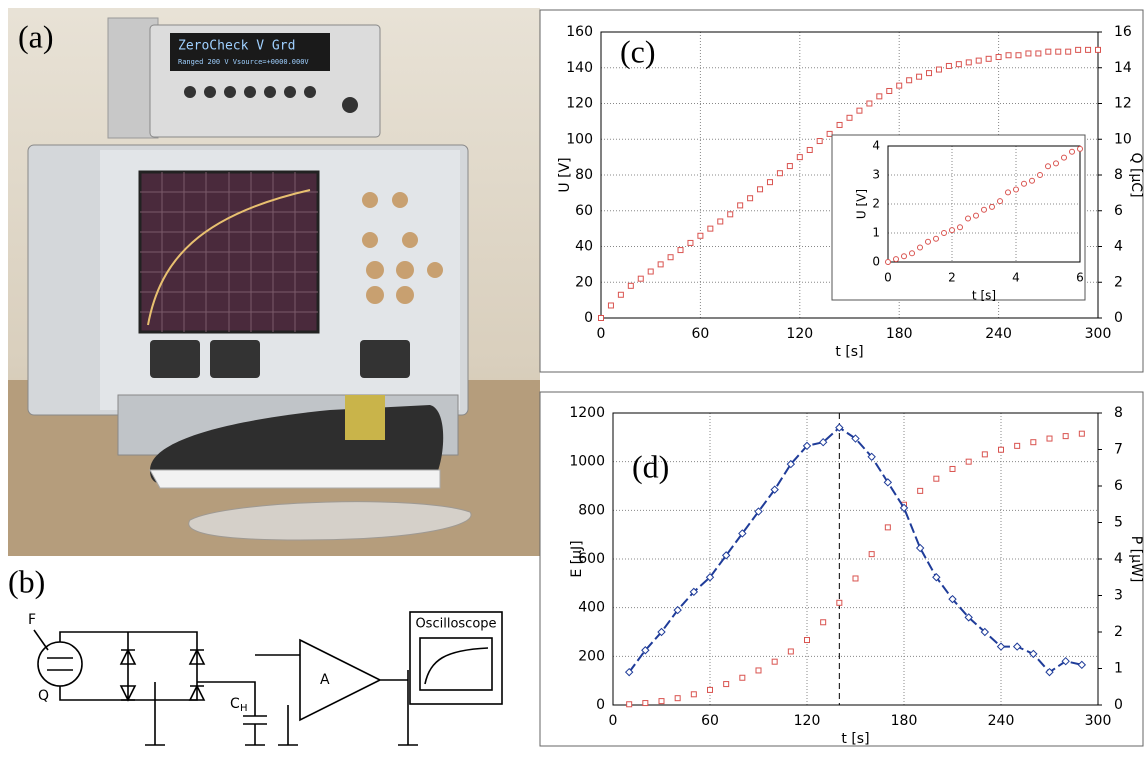 This screenshot has width=1145, height=760. Describe the element at coordinates (235, 704) in the screenshot. I see `circuit-label: C` at that location.